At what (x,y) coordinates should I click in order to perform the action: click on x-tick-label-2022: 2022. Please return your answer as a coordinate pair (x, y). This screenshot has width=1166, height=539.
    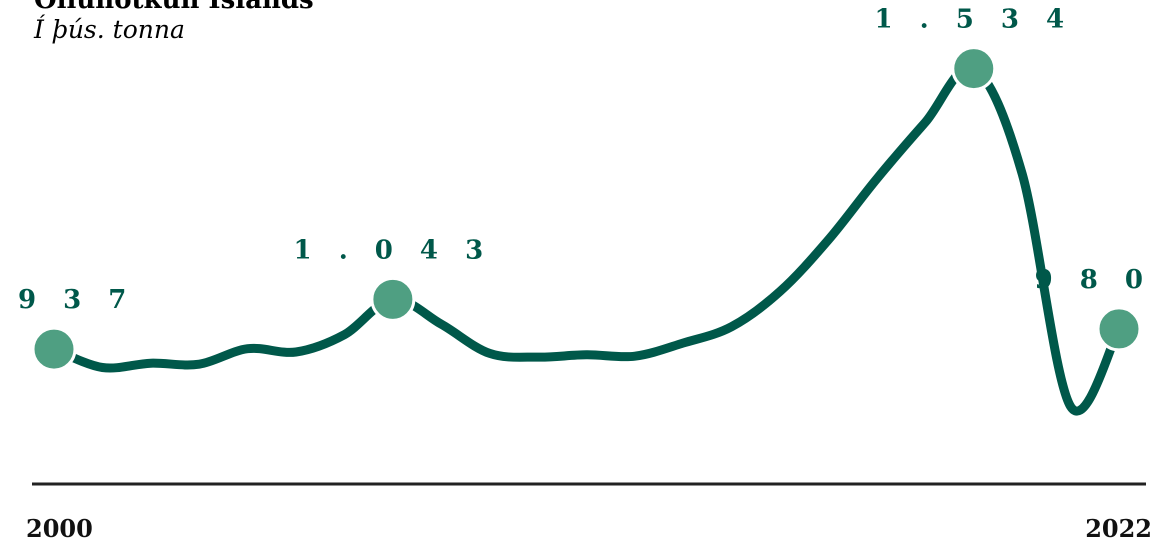
    Looking at the image, I should click on (1118, 526).